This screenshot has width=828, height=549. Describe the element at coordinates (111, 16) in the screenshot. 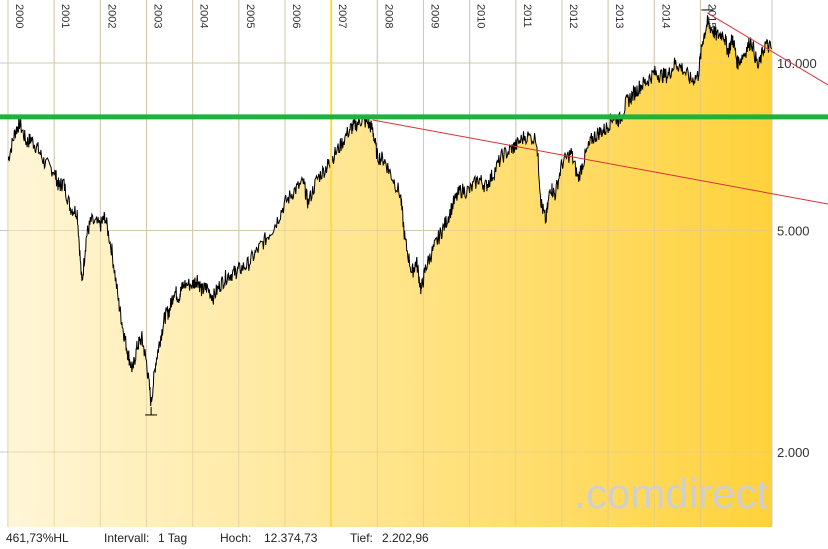

I see `year-label: 2002` at that location.